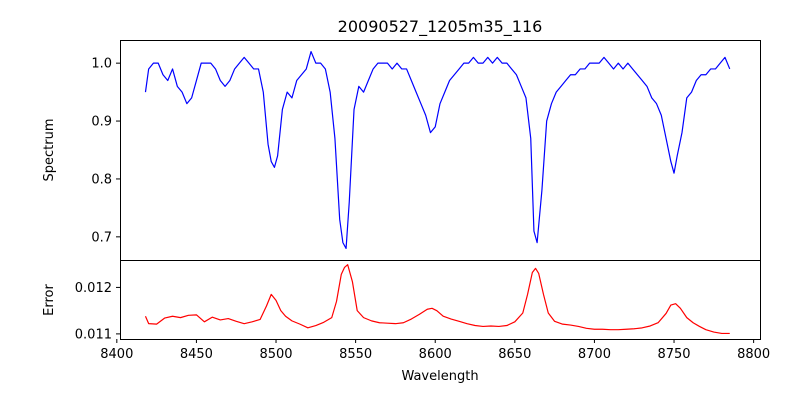  I want to click on error-y-tick-label: 0.012, so click(93, 288).